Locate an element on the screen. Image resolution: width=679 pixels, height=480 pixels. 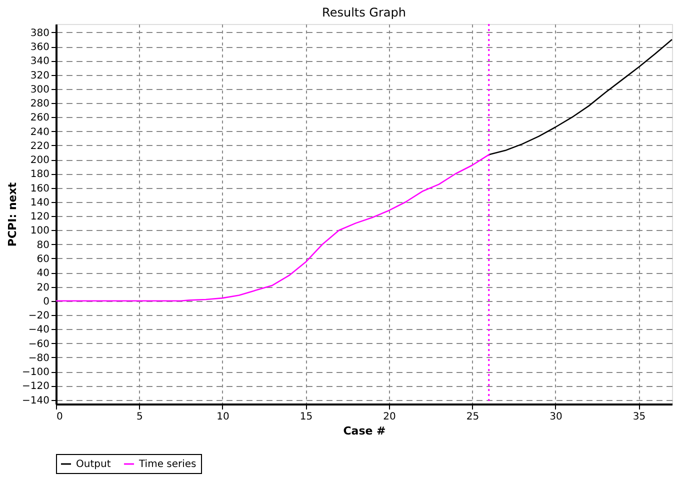
legend-label: Output is located at coordinates (93, 464).